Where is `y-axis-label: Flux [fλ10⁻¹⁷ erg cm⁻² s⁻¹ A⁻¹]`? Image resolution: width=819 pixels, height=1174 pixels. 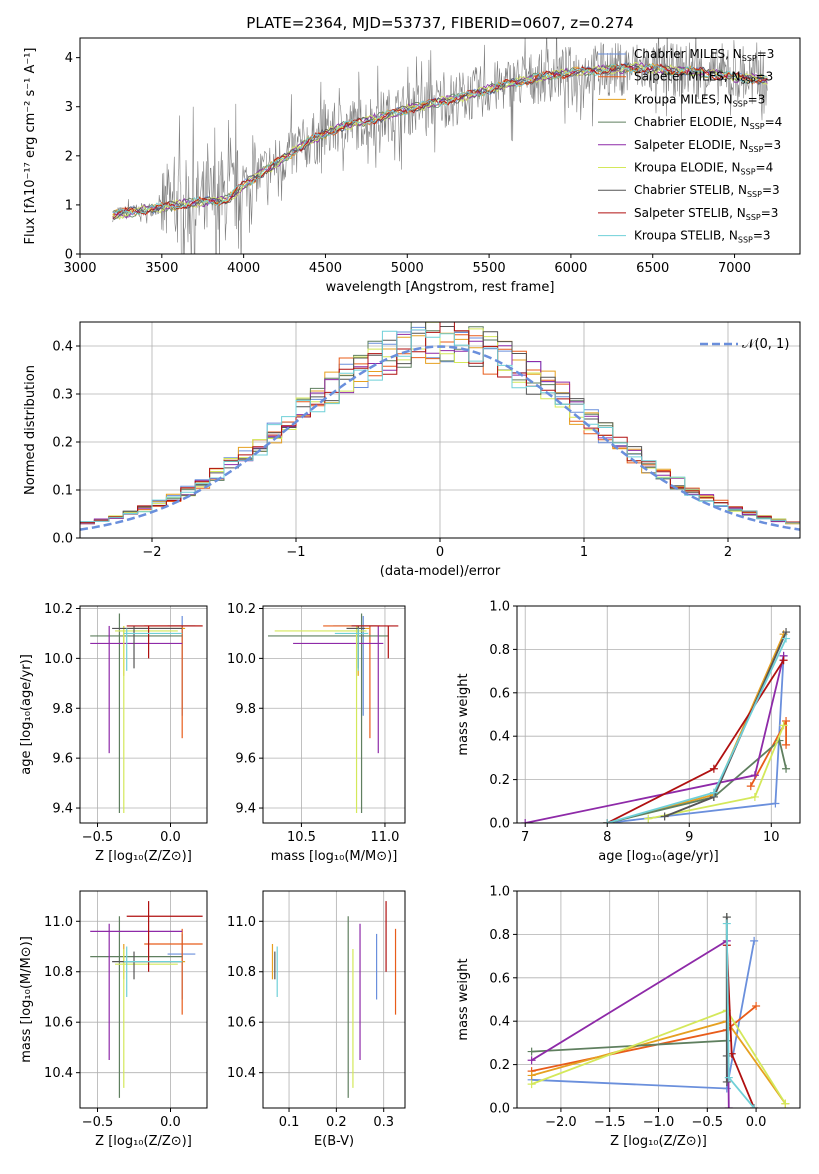 y-axis-label: Flux [fλ10⁻¹⁷ erg cm⁻² s⁻¹ A⁻¹] is located at coordinates (30, 146).